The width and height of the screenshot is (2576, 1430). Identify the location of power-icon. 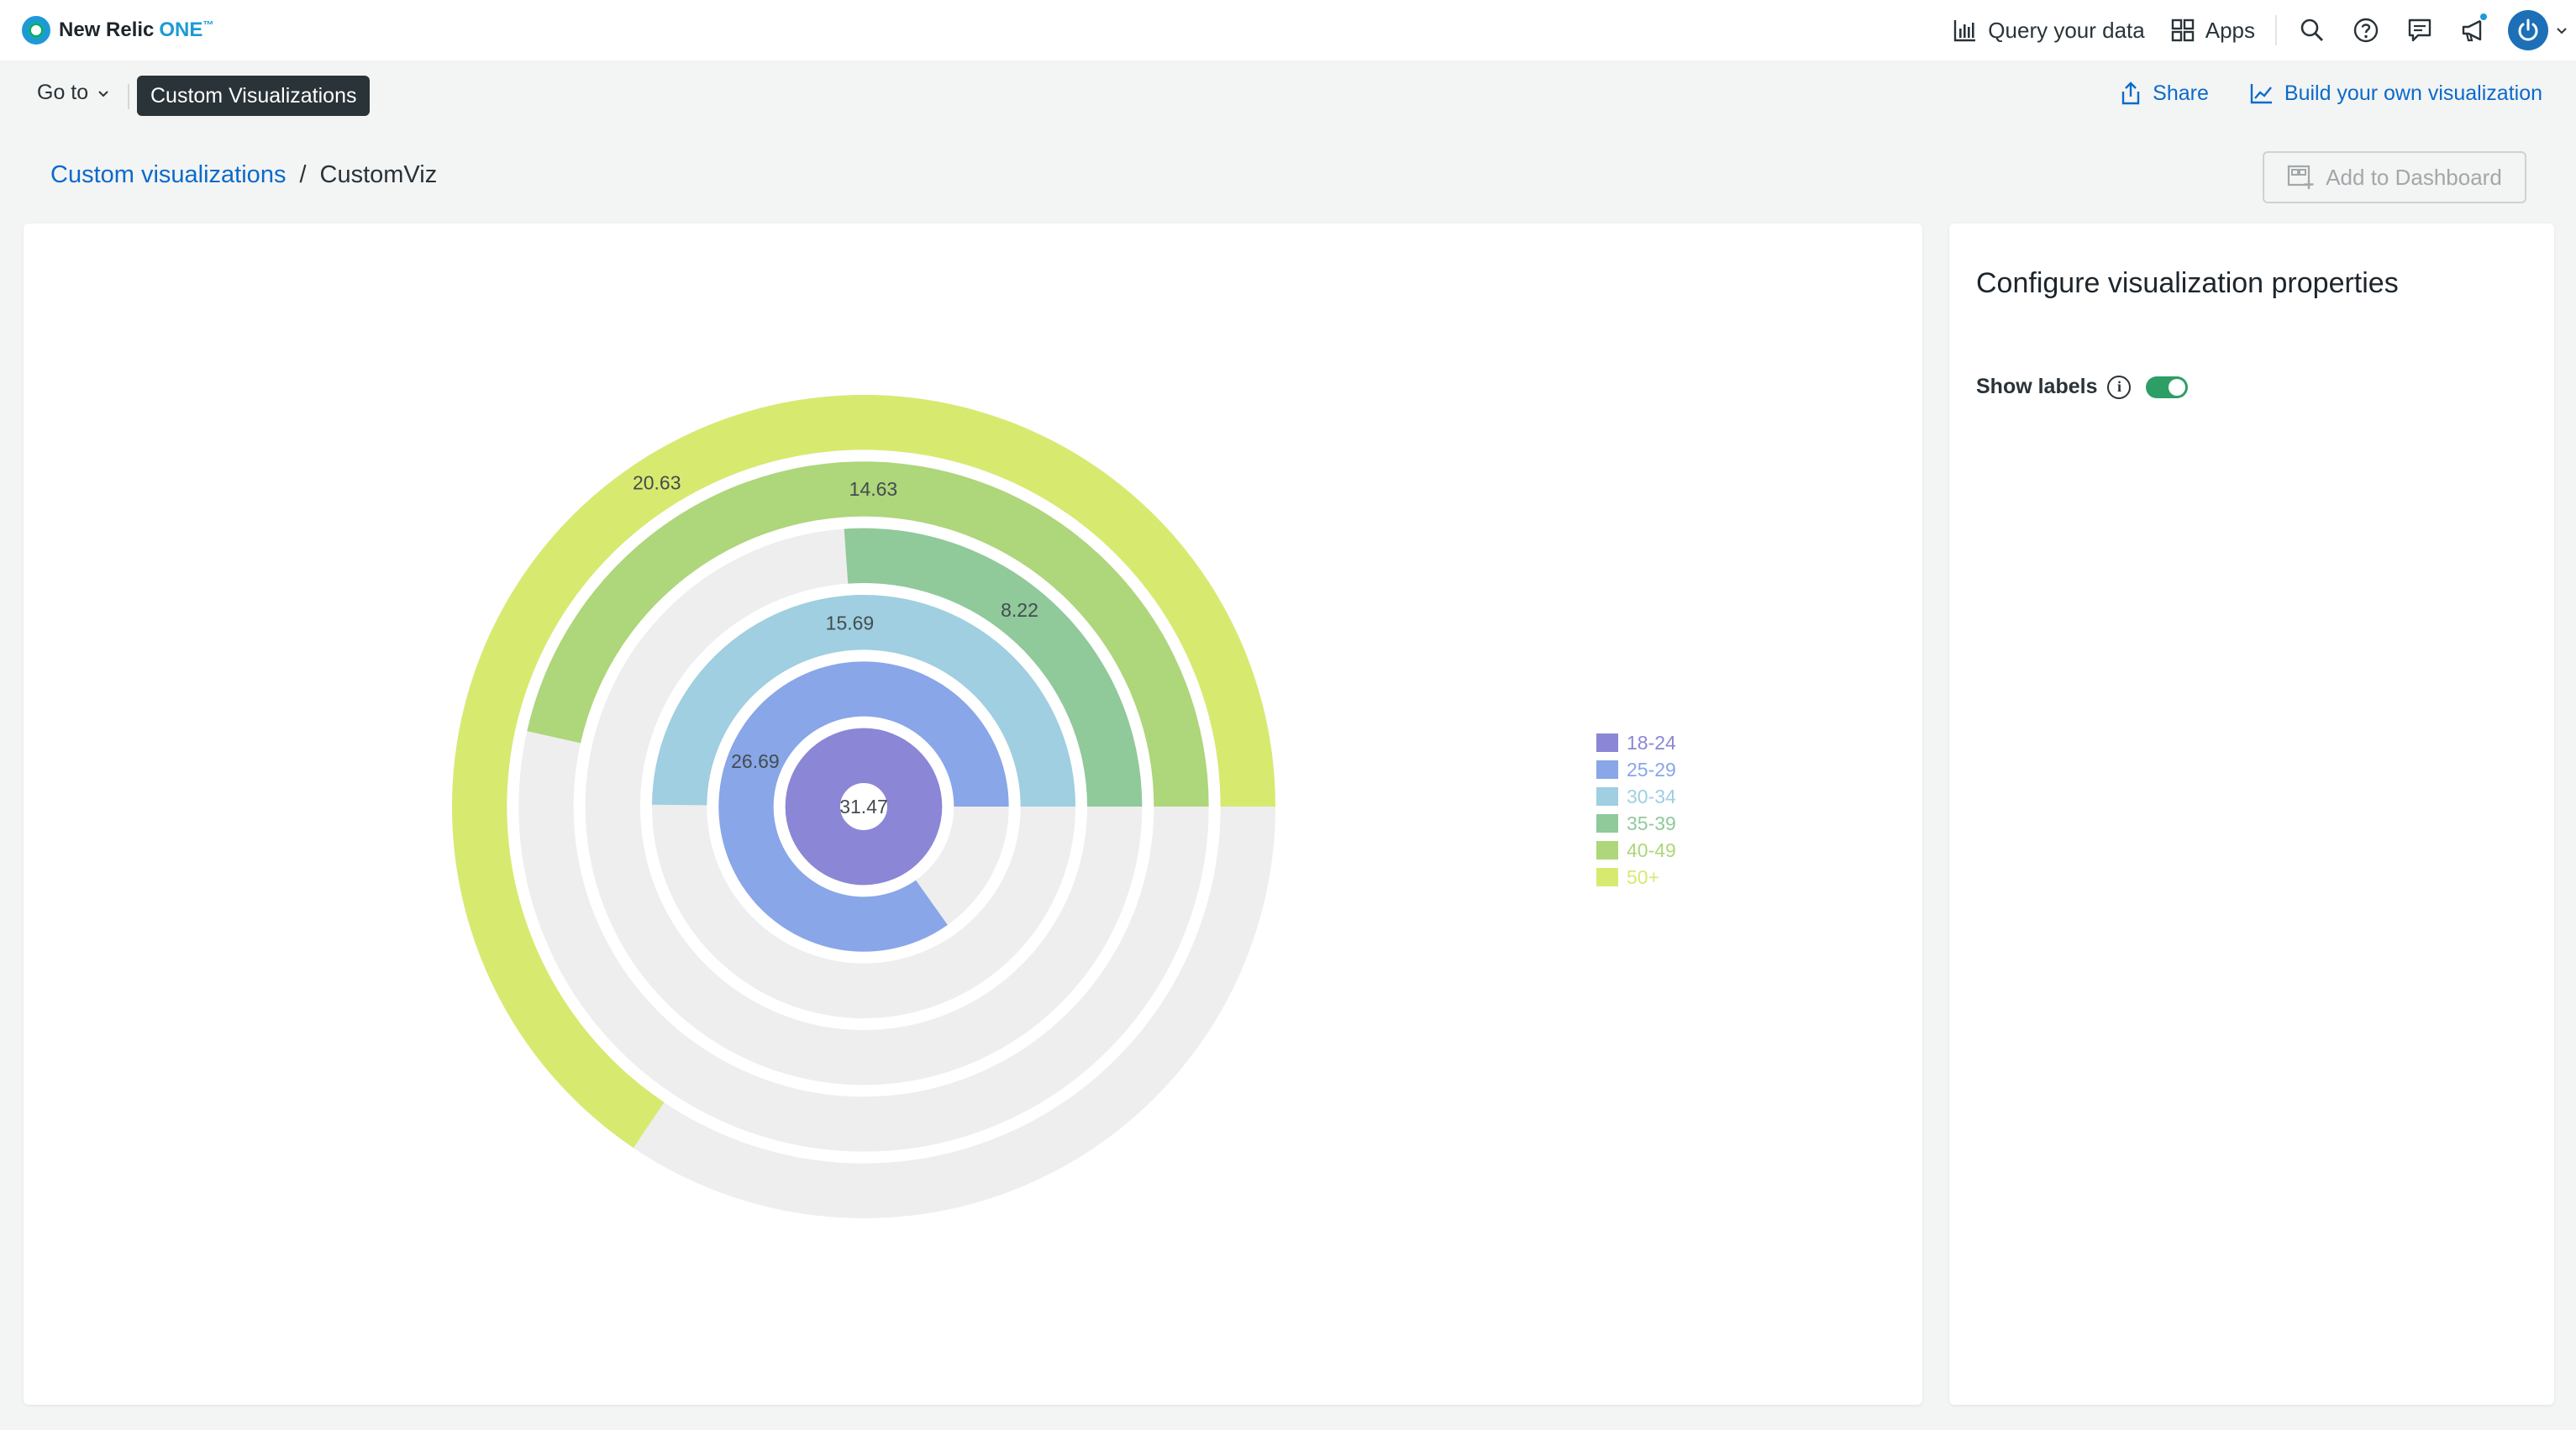
(2528, 29).